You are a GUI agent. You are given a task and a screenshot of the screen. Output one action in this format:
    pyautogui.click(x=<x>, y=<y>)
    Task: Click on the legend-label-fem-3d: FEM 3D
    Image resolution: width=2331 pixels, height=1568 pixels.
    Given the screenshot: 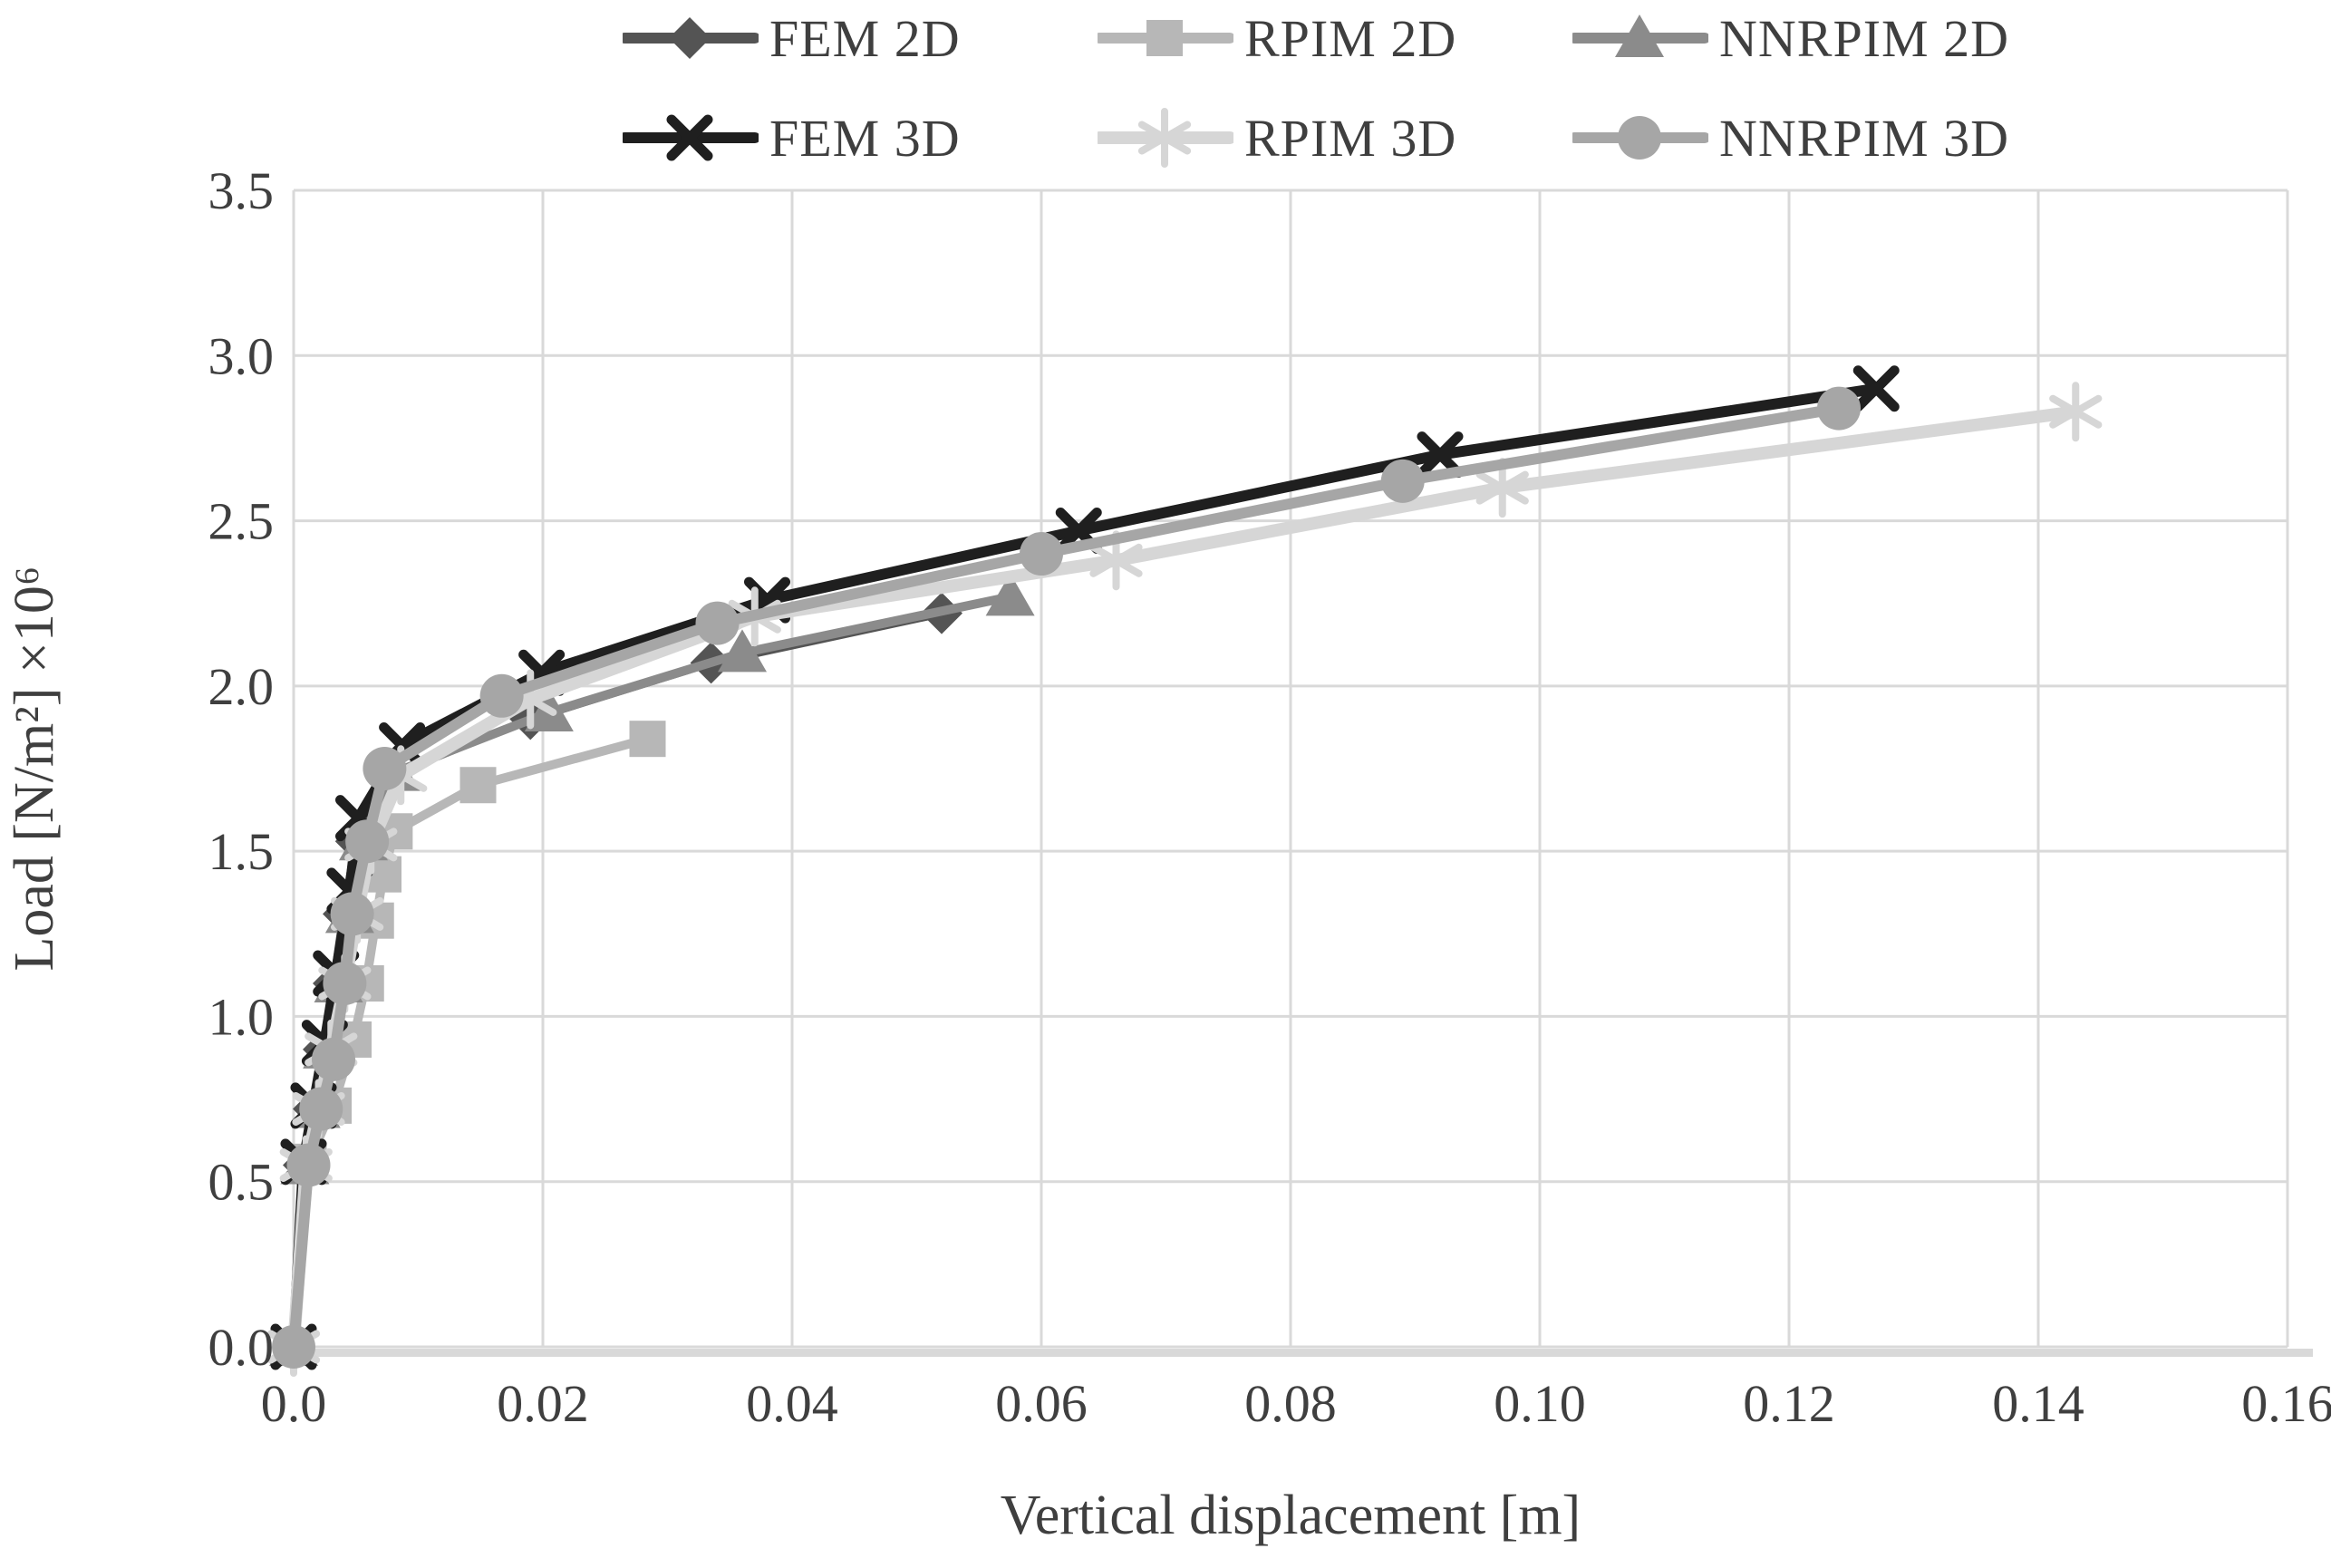 What is the action you would take?
    pyautogui.click(x=865, y=138)
    